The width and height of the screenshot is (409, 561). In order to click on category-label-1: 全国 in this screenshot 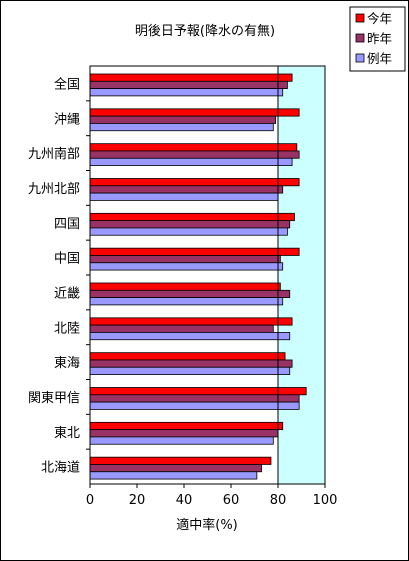, I will do `click(67, 84)`.